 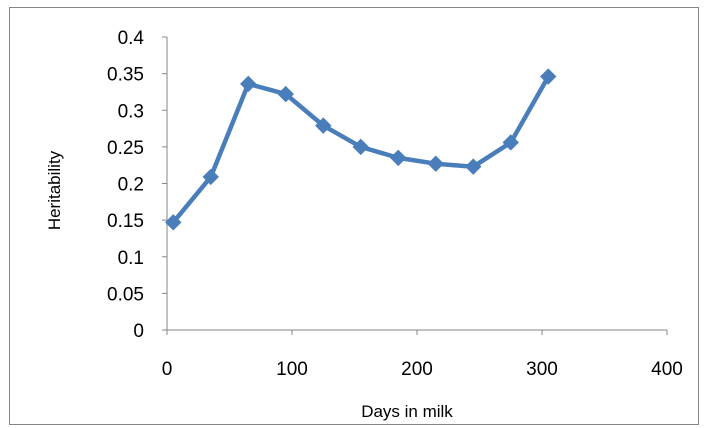 What do you see at coordinates (138, 331) in the screenshot?
I see `y-tick-label: 0` at bounding box center [138, 331].